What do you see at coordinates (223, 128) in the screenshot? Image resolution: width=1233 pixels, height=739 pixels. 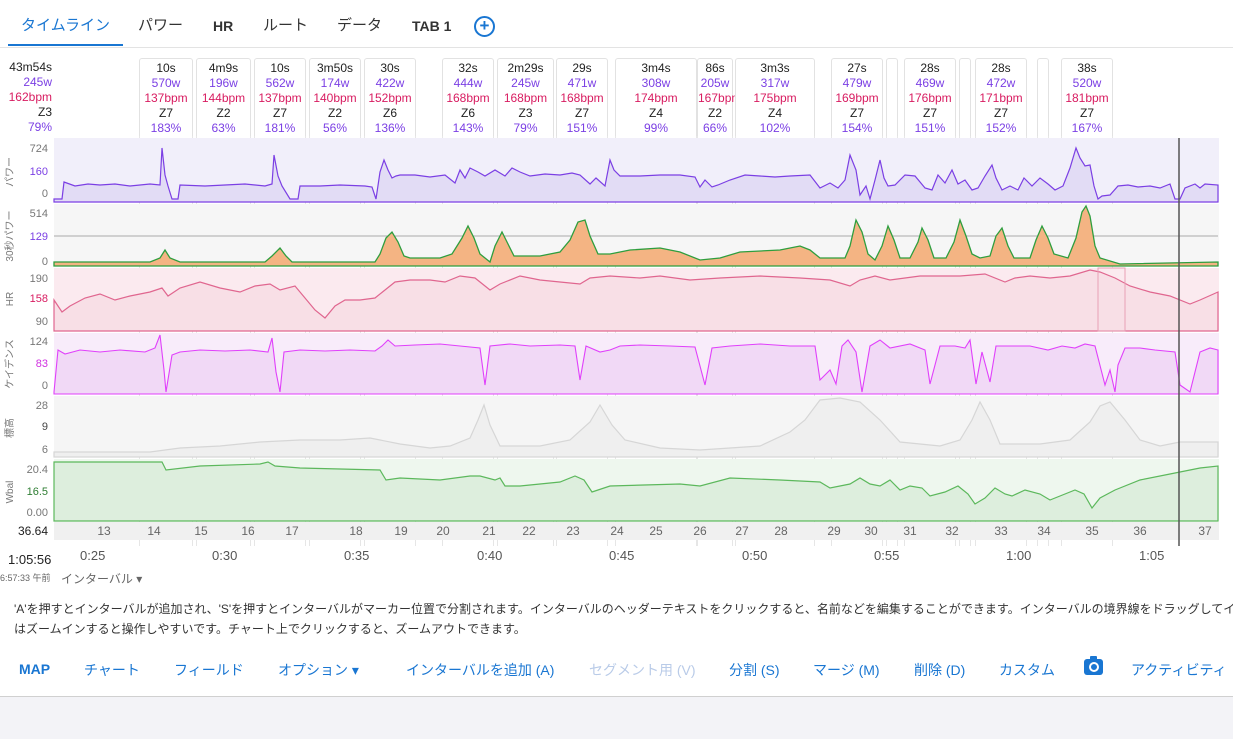 I see `interval-pct: 63%` at bounding box center [223, 128].